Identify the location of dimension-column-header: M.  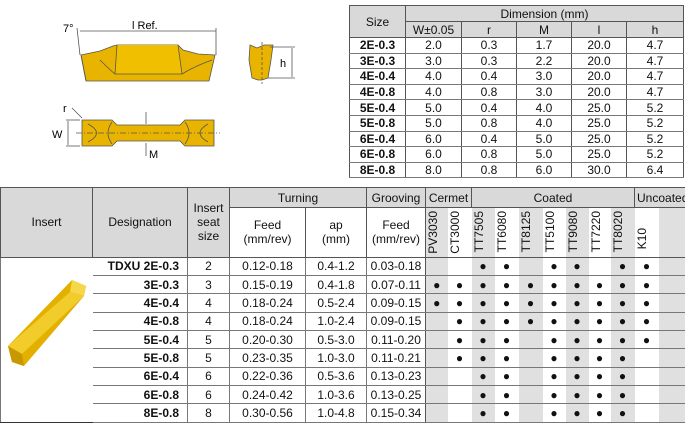
(544, 30).